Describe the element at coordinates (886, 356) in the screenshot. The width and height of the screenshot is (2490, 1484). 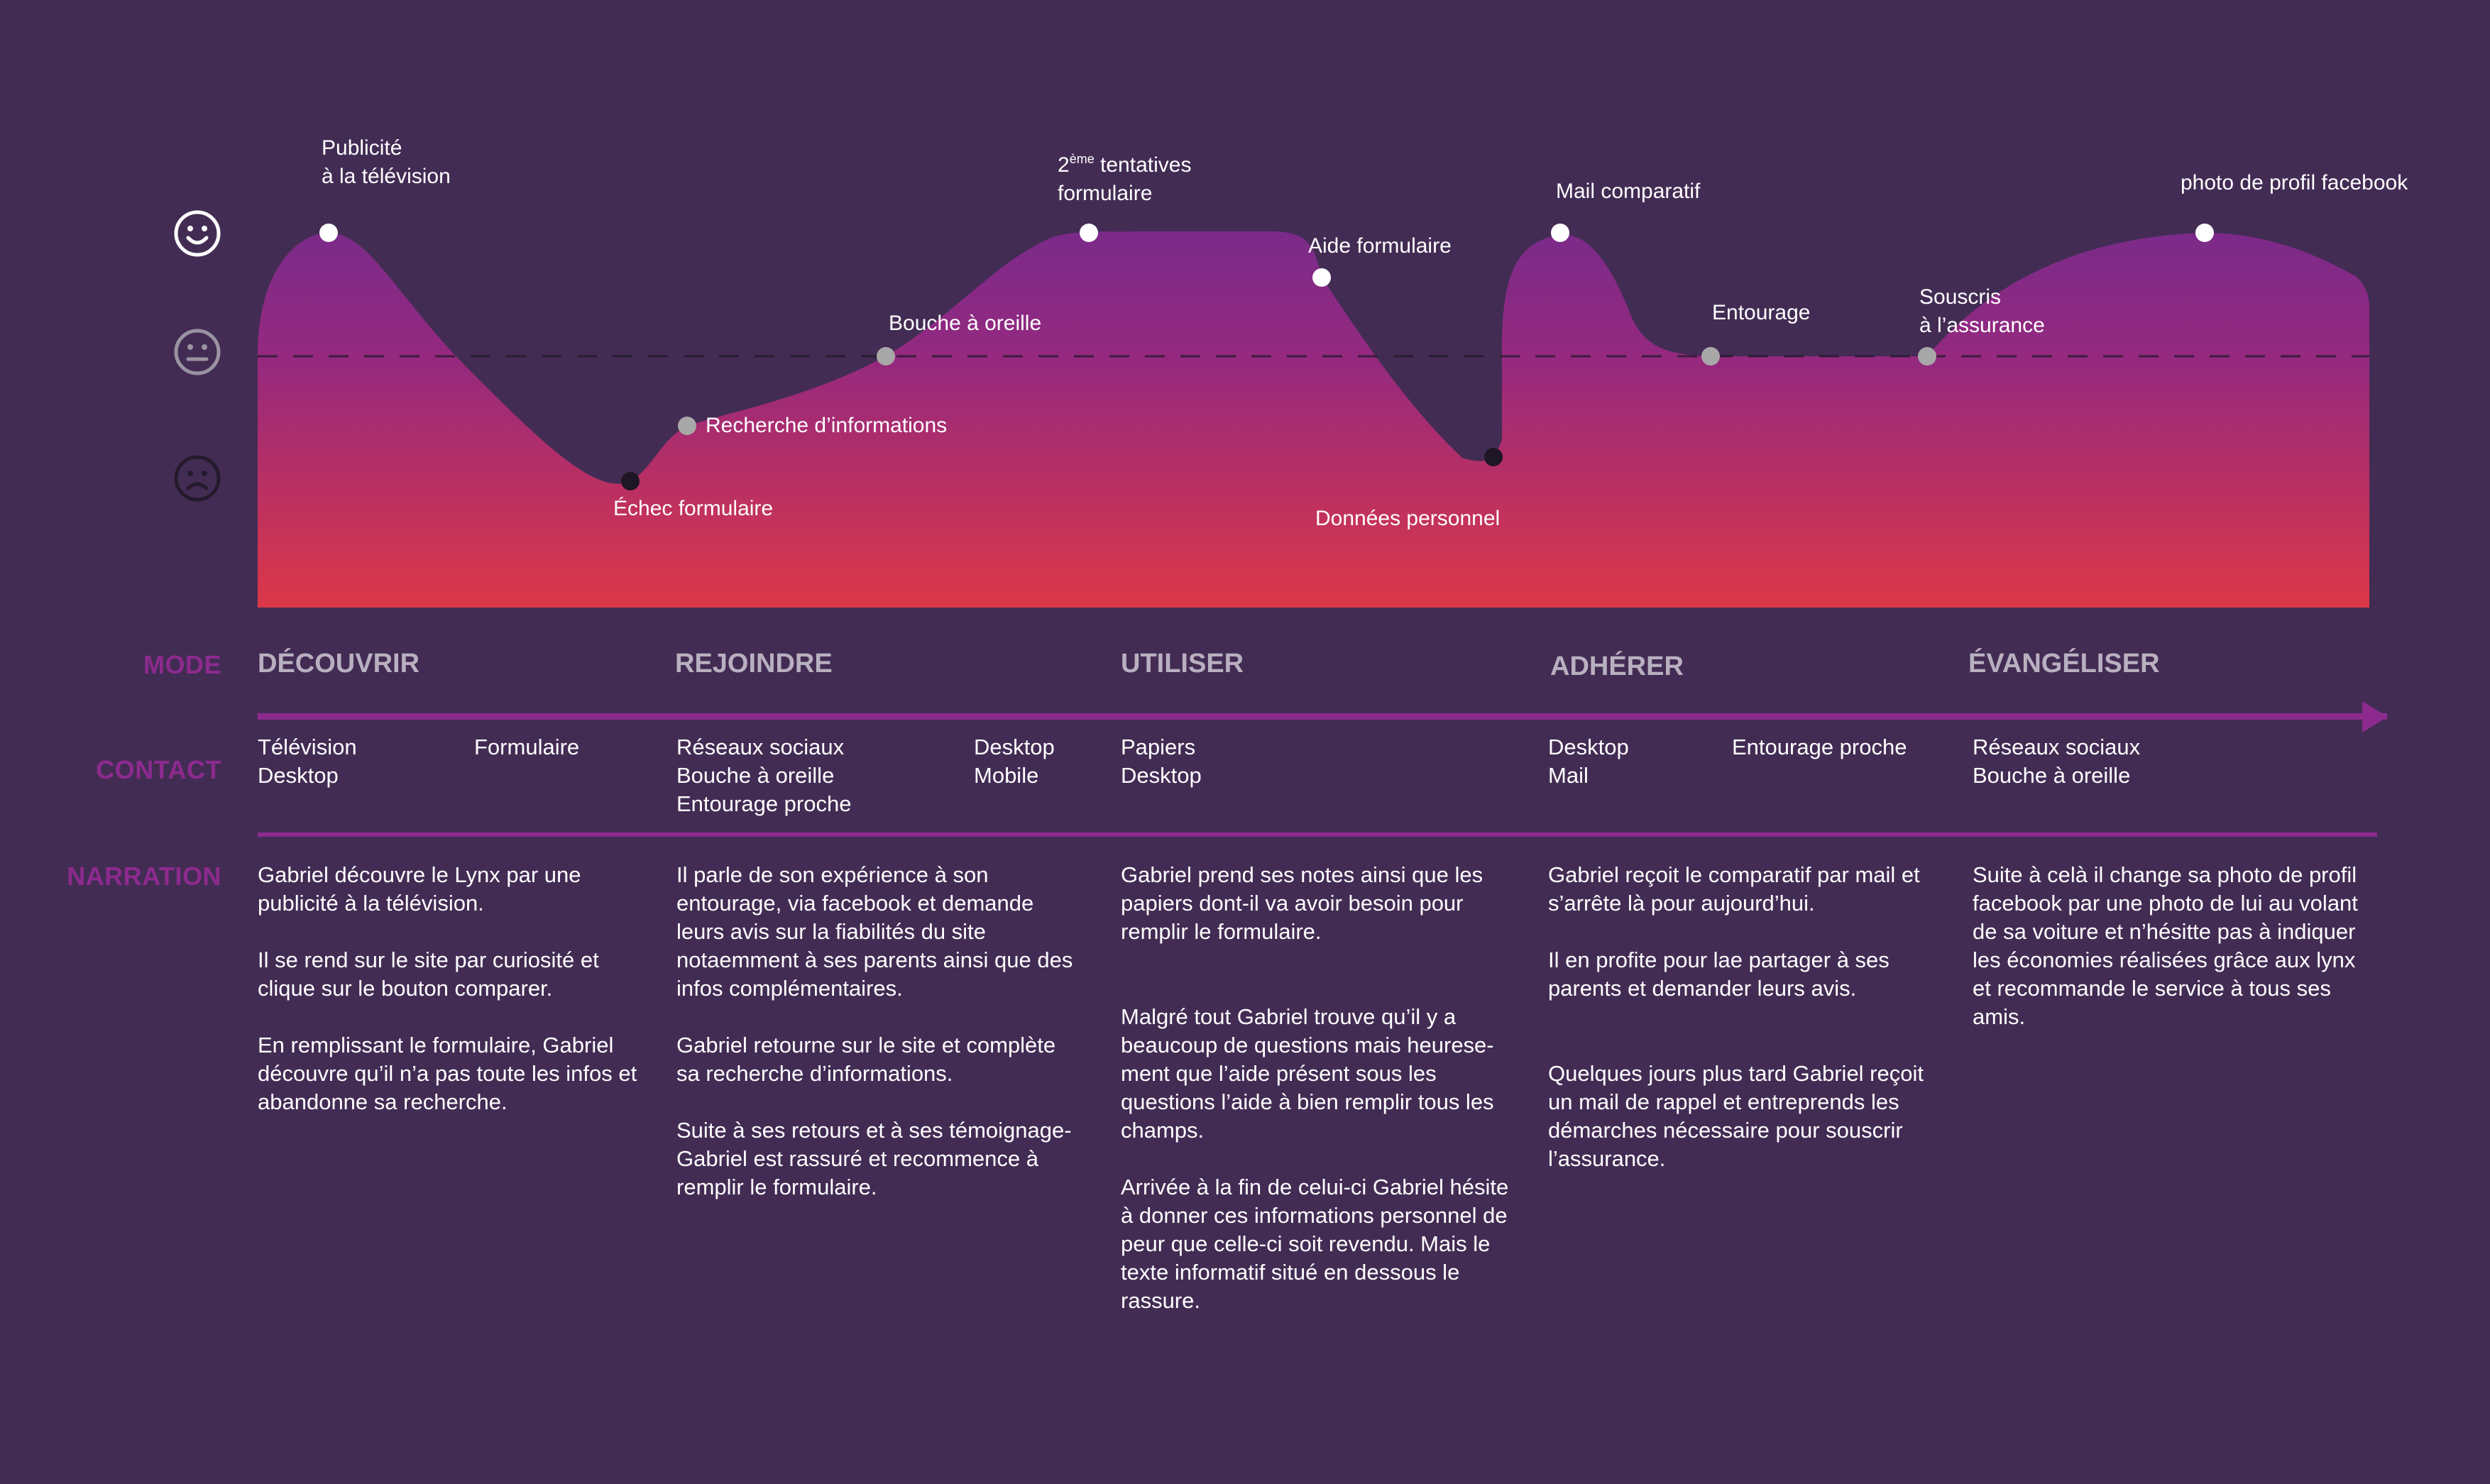
I see `touchpoint-bouche-marker` at that location.